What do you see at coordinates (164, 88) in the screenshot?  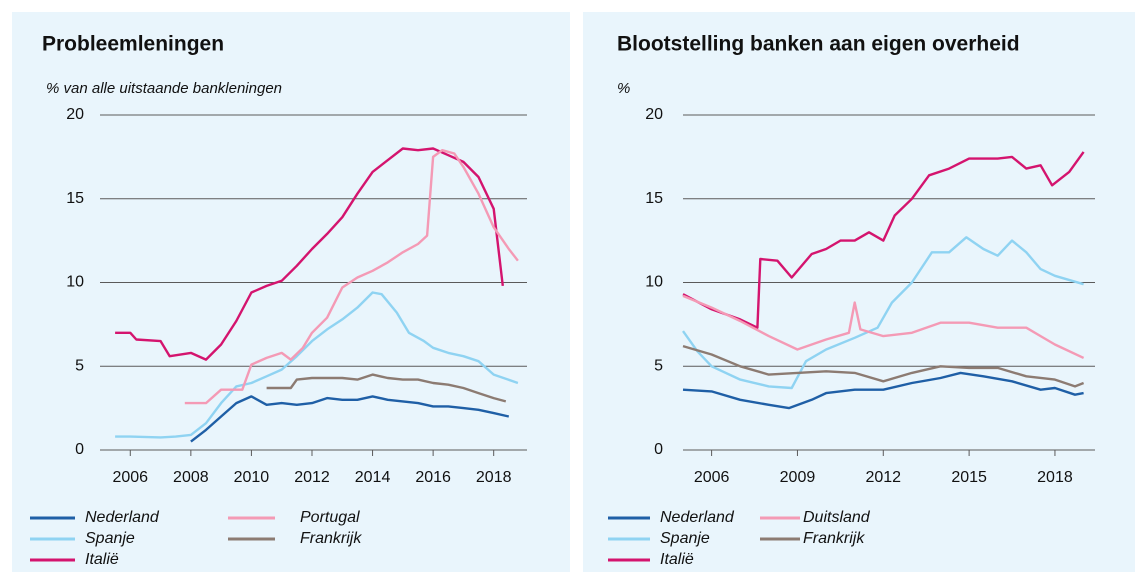 I see `subtitle: % van alle uitstaande bankleningen` at bounding box center [164, 88].